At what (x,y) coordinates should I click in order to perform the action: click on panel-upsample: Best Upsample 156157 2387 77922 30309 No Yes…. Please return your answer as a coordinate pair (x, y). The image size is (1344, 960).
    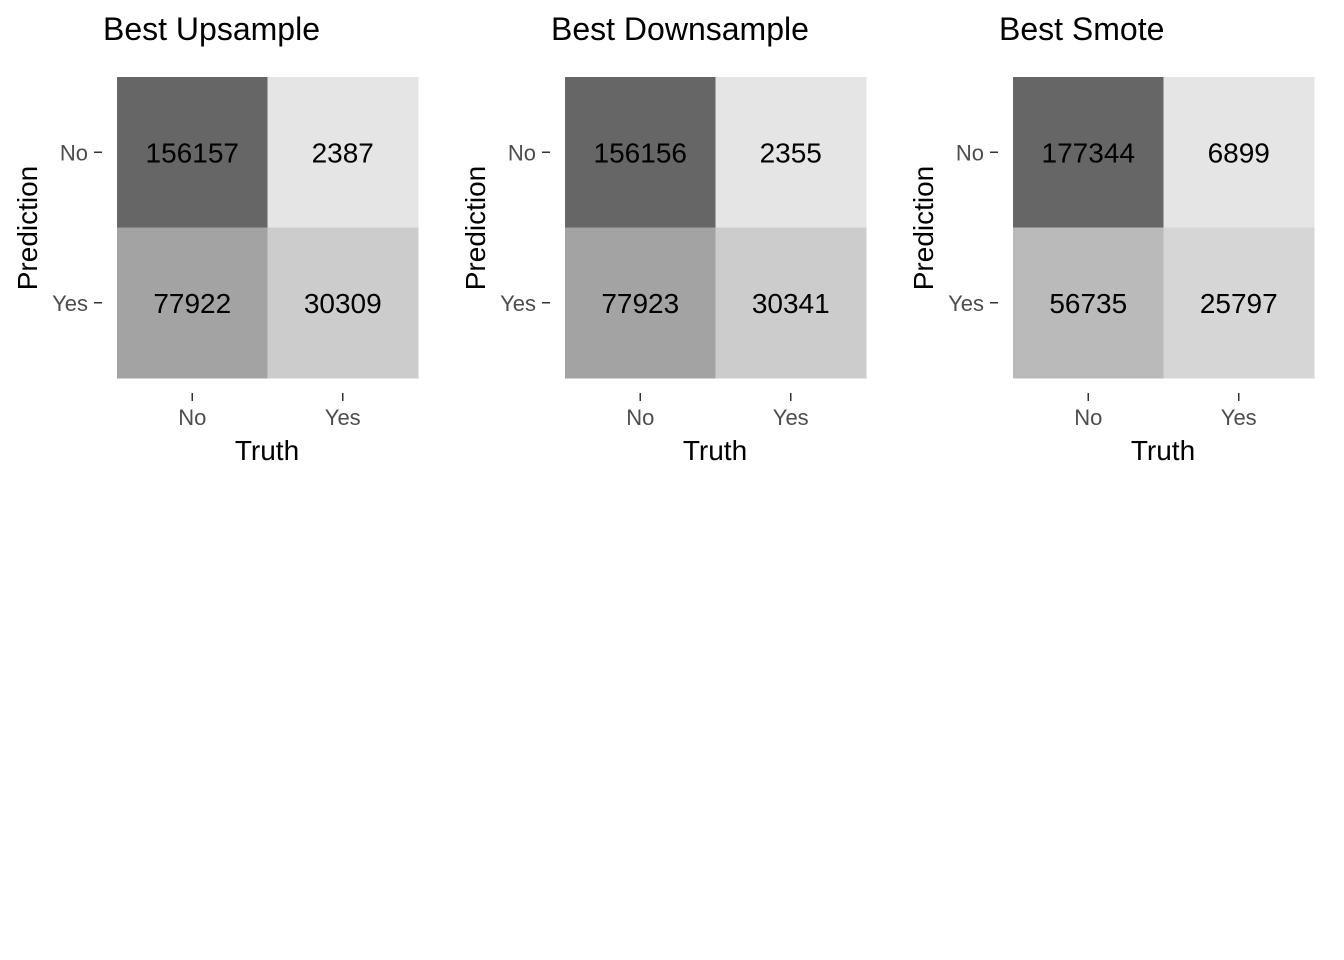
    Looking at the image, I should click on (215, 238).